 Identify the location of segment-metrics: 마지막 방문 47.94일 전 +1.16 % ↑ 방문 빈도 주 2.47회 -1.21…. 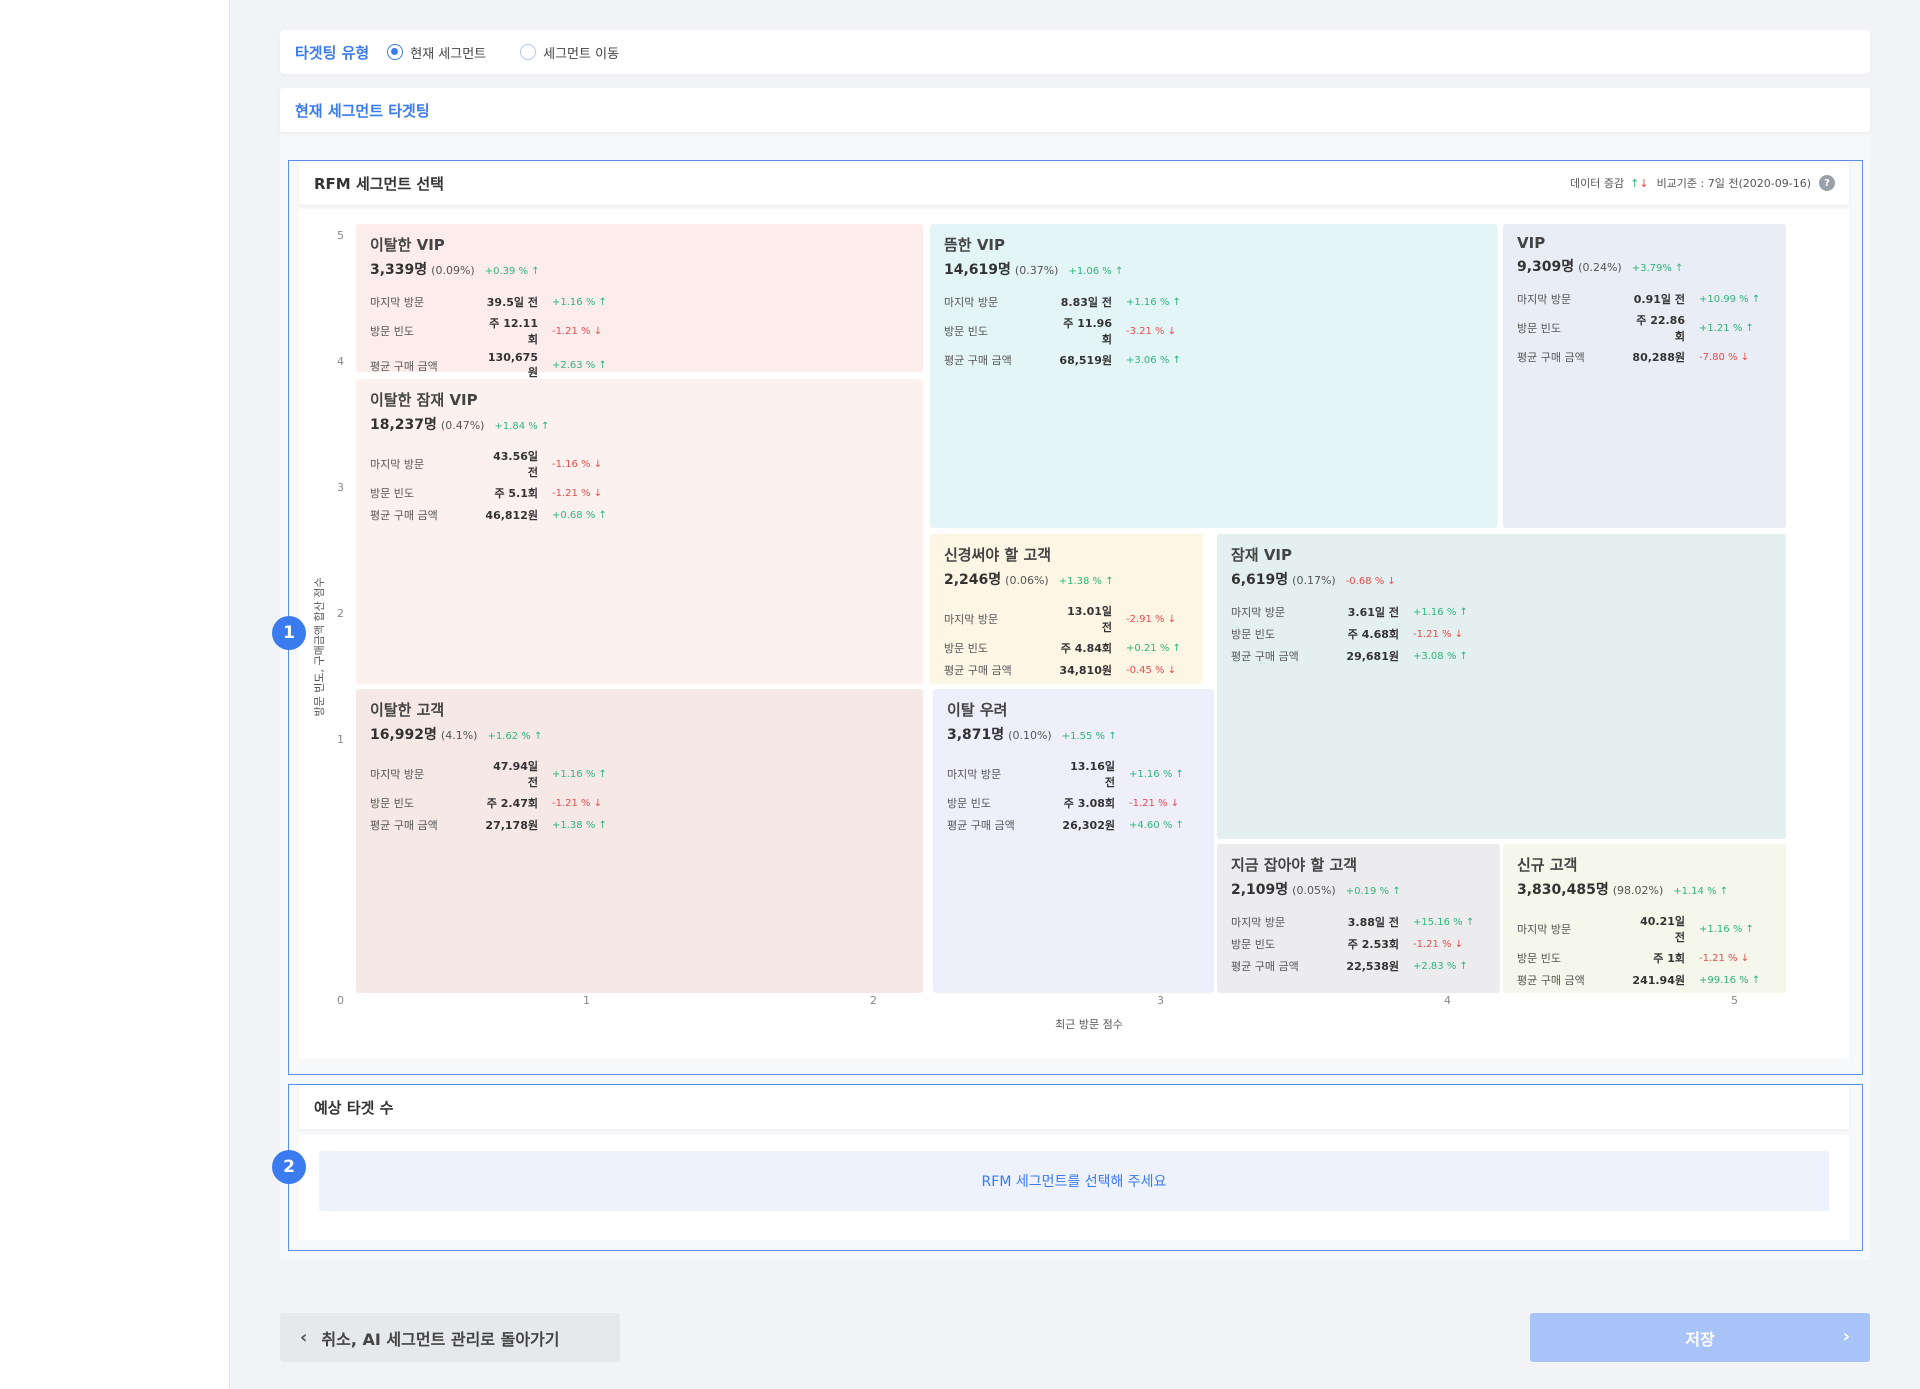
(488, 796).